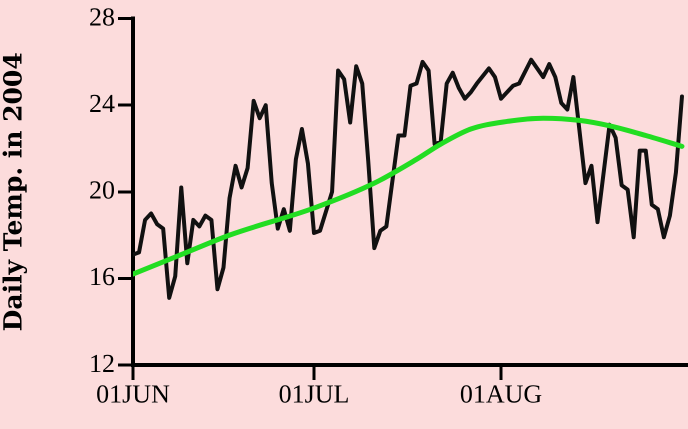 This screenshot has width=688, height=429. I want to click on x-tick-label: 01AUG, so click(501, 393).